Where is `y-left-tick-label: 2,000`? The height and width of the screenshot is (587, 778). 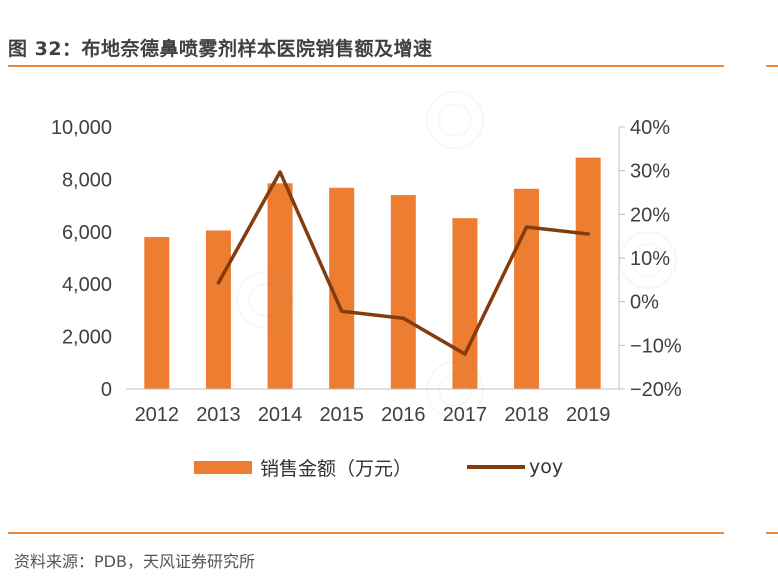 y-left-tick-label: 2,000 is located at coordinates (87, 338).